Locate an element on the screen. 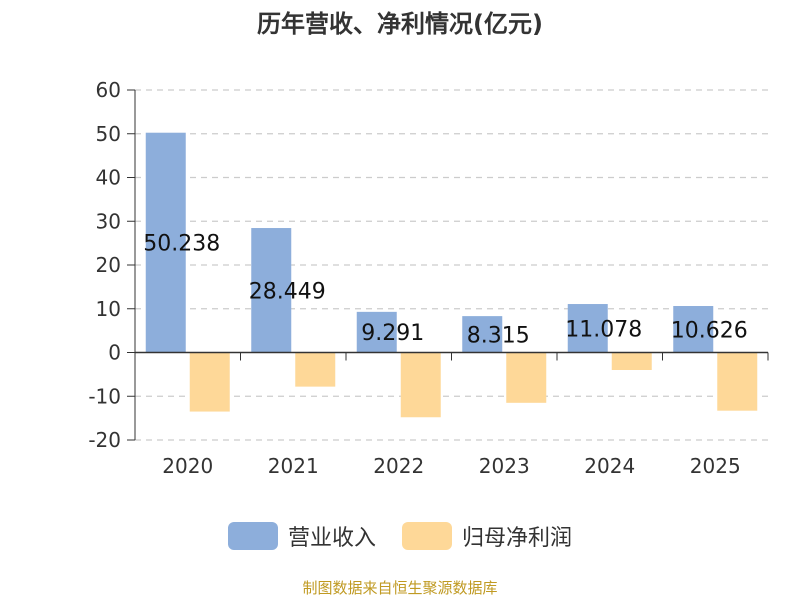 The height and width of the screenshot is (600, 800). y-tick-label: -10 is located at coordinates (104, 396).